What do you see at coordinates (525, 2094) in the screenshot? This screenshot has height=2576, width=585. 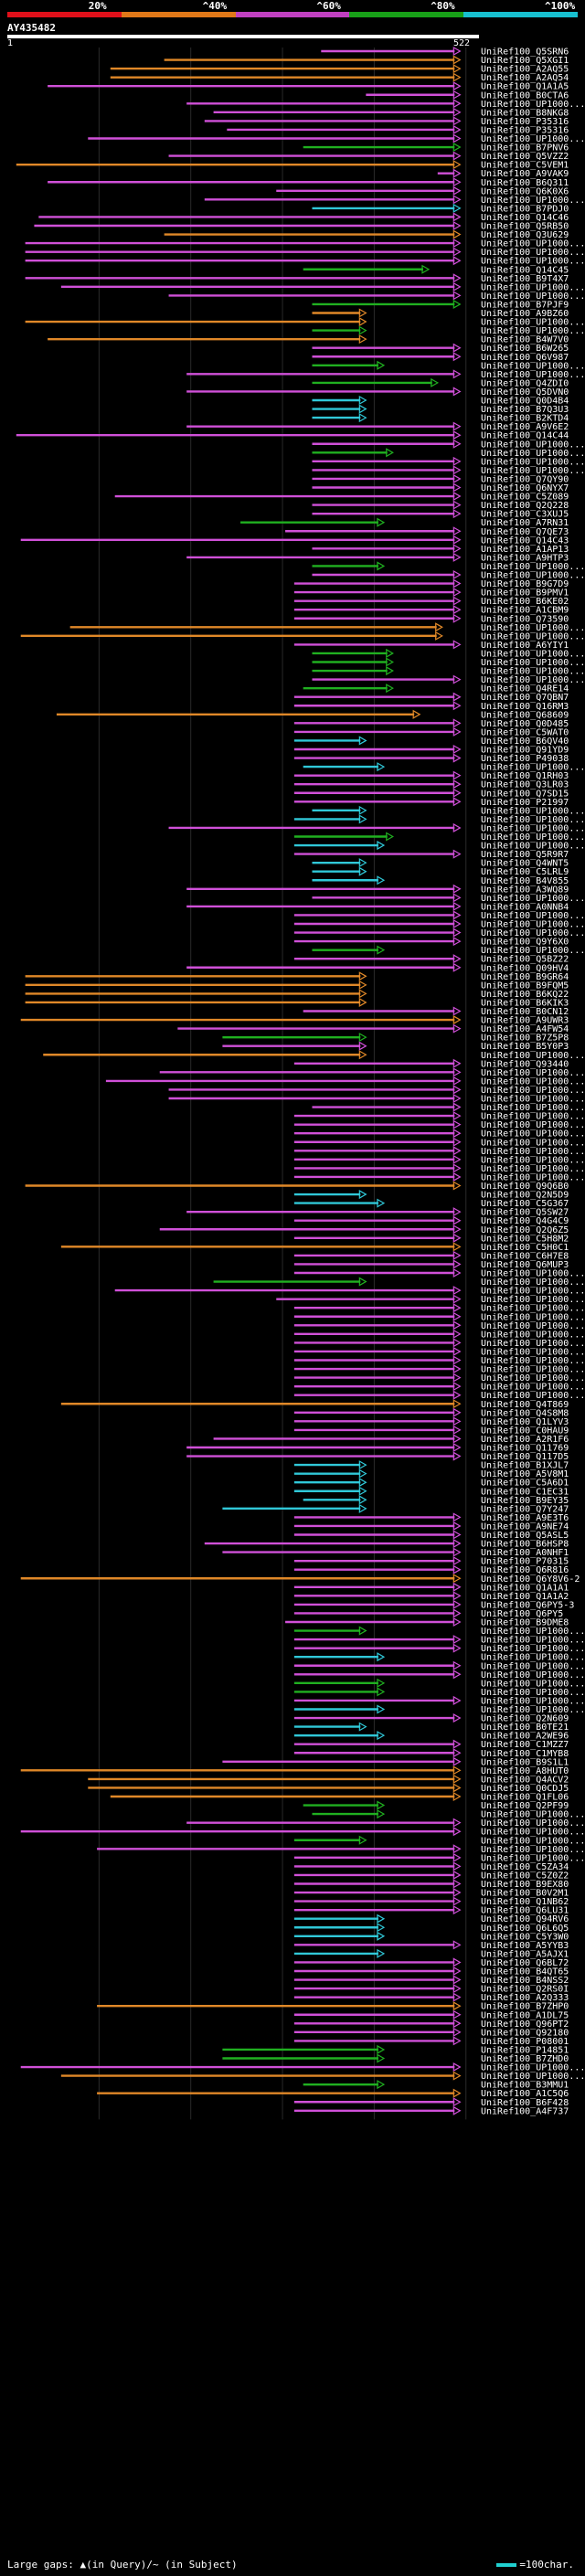 I see `hit-label: UniRef100_A1C5Q6` at bounding box center [525, 2094].